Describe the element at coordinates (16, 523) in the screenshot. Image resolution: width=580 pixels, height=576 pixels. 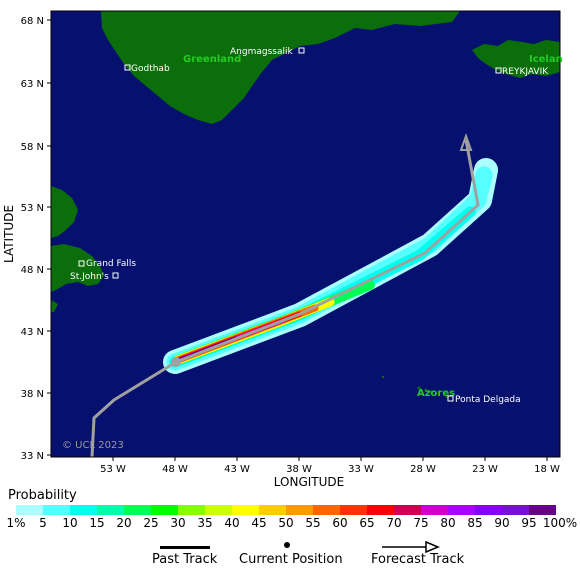
I see `probability-scale-label: 1%` at that location.